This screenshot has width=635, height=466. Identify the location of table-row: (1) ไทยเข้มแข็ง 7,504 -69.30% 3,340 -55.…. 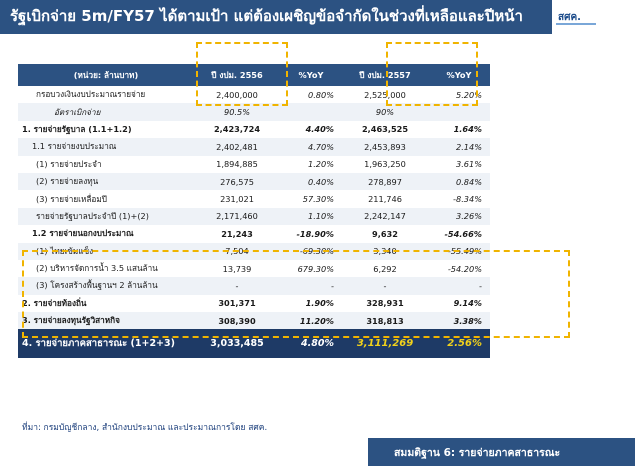
(254, 251).